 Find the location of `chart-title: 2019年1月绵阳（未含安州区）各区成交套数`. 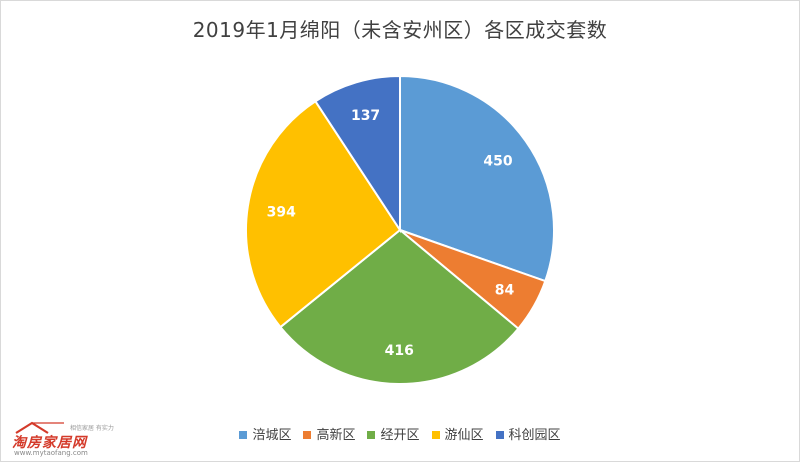

chart-title: 2019年1月绵阳（未含安州区）各区成交套数 is located at coordinates (400, 30).